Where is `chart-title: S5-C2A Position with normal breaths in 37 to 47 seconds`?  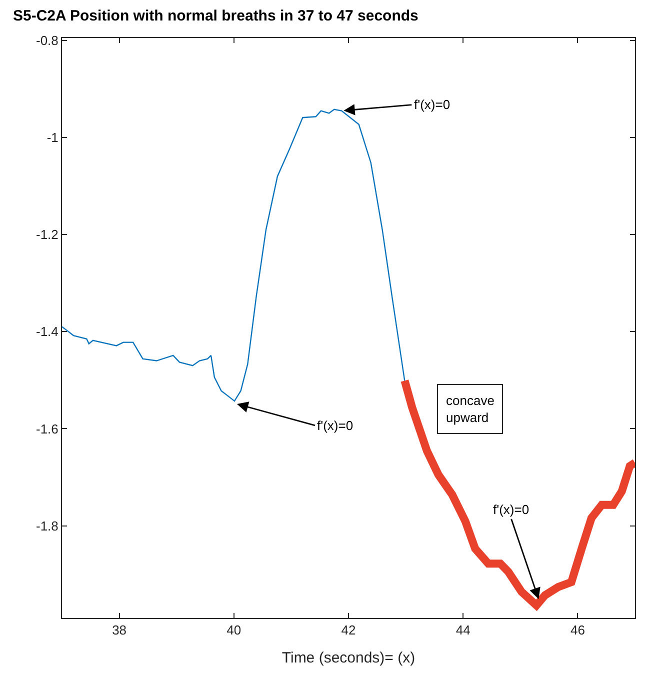
chart-title: S5-C2A Position with normal breaths in 37 to 47 seconds is located at coordinates (215, 16).